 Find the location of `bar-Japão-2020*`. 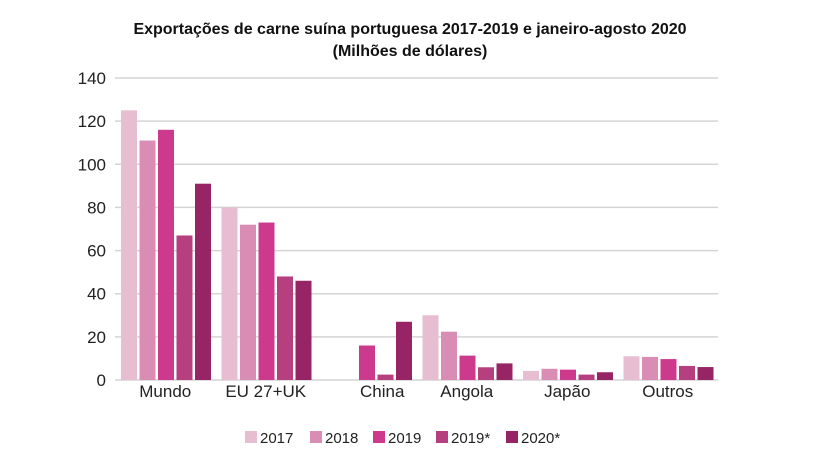

bar-Japão-2020* is located at coordinates (605, 376).